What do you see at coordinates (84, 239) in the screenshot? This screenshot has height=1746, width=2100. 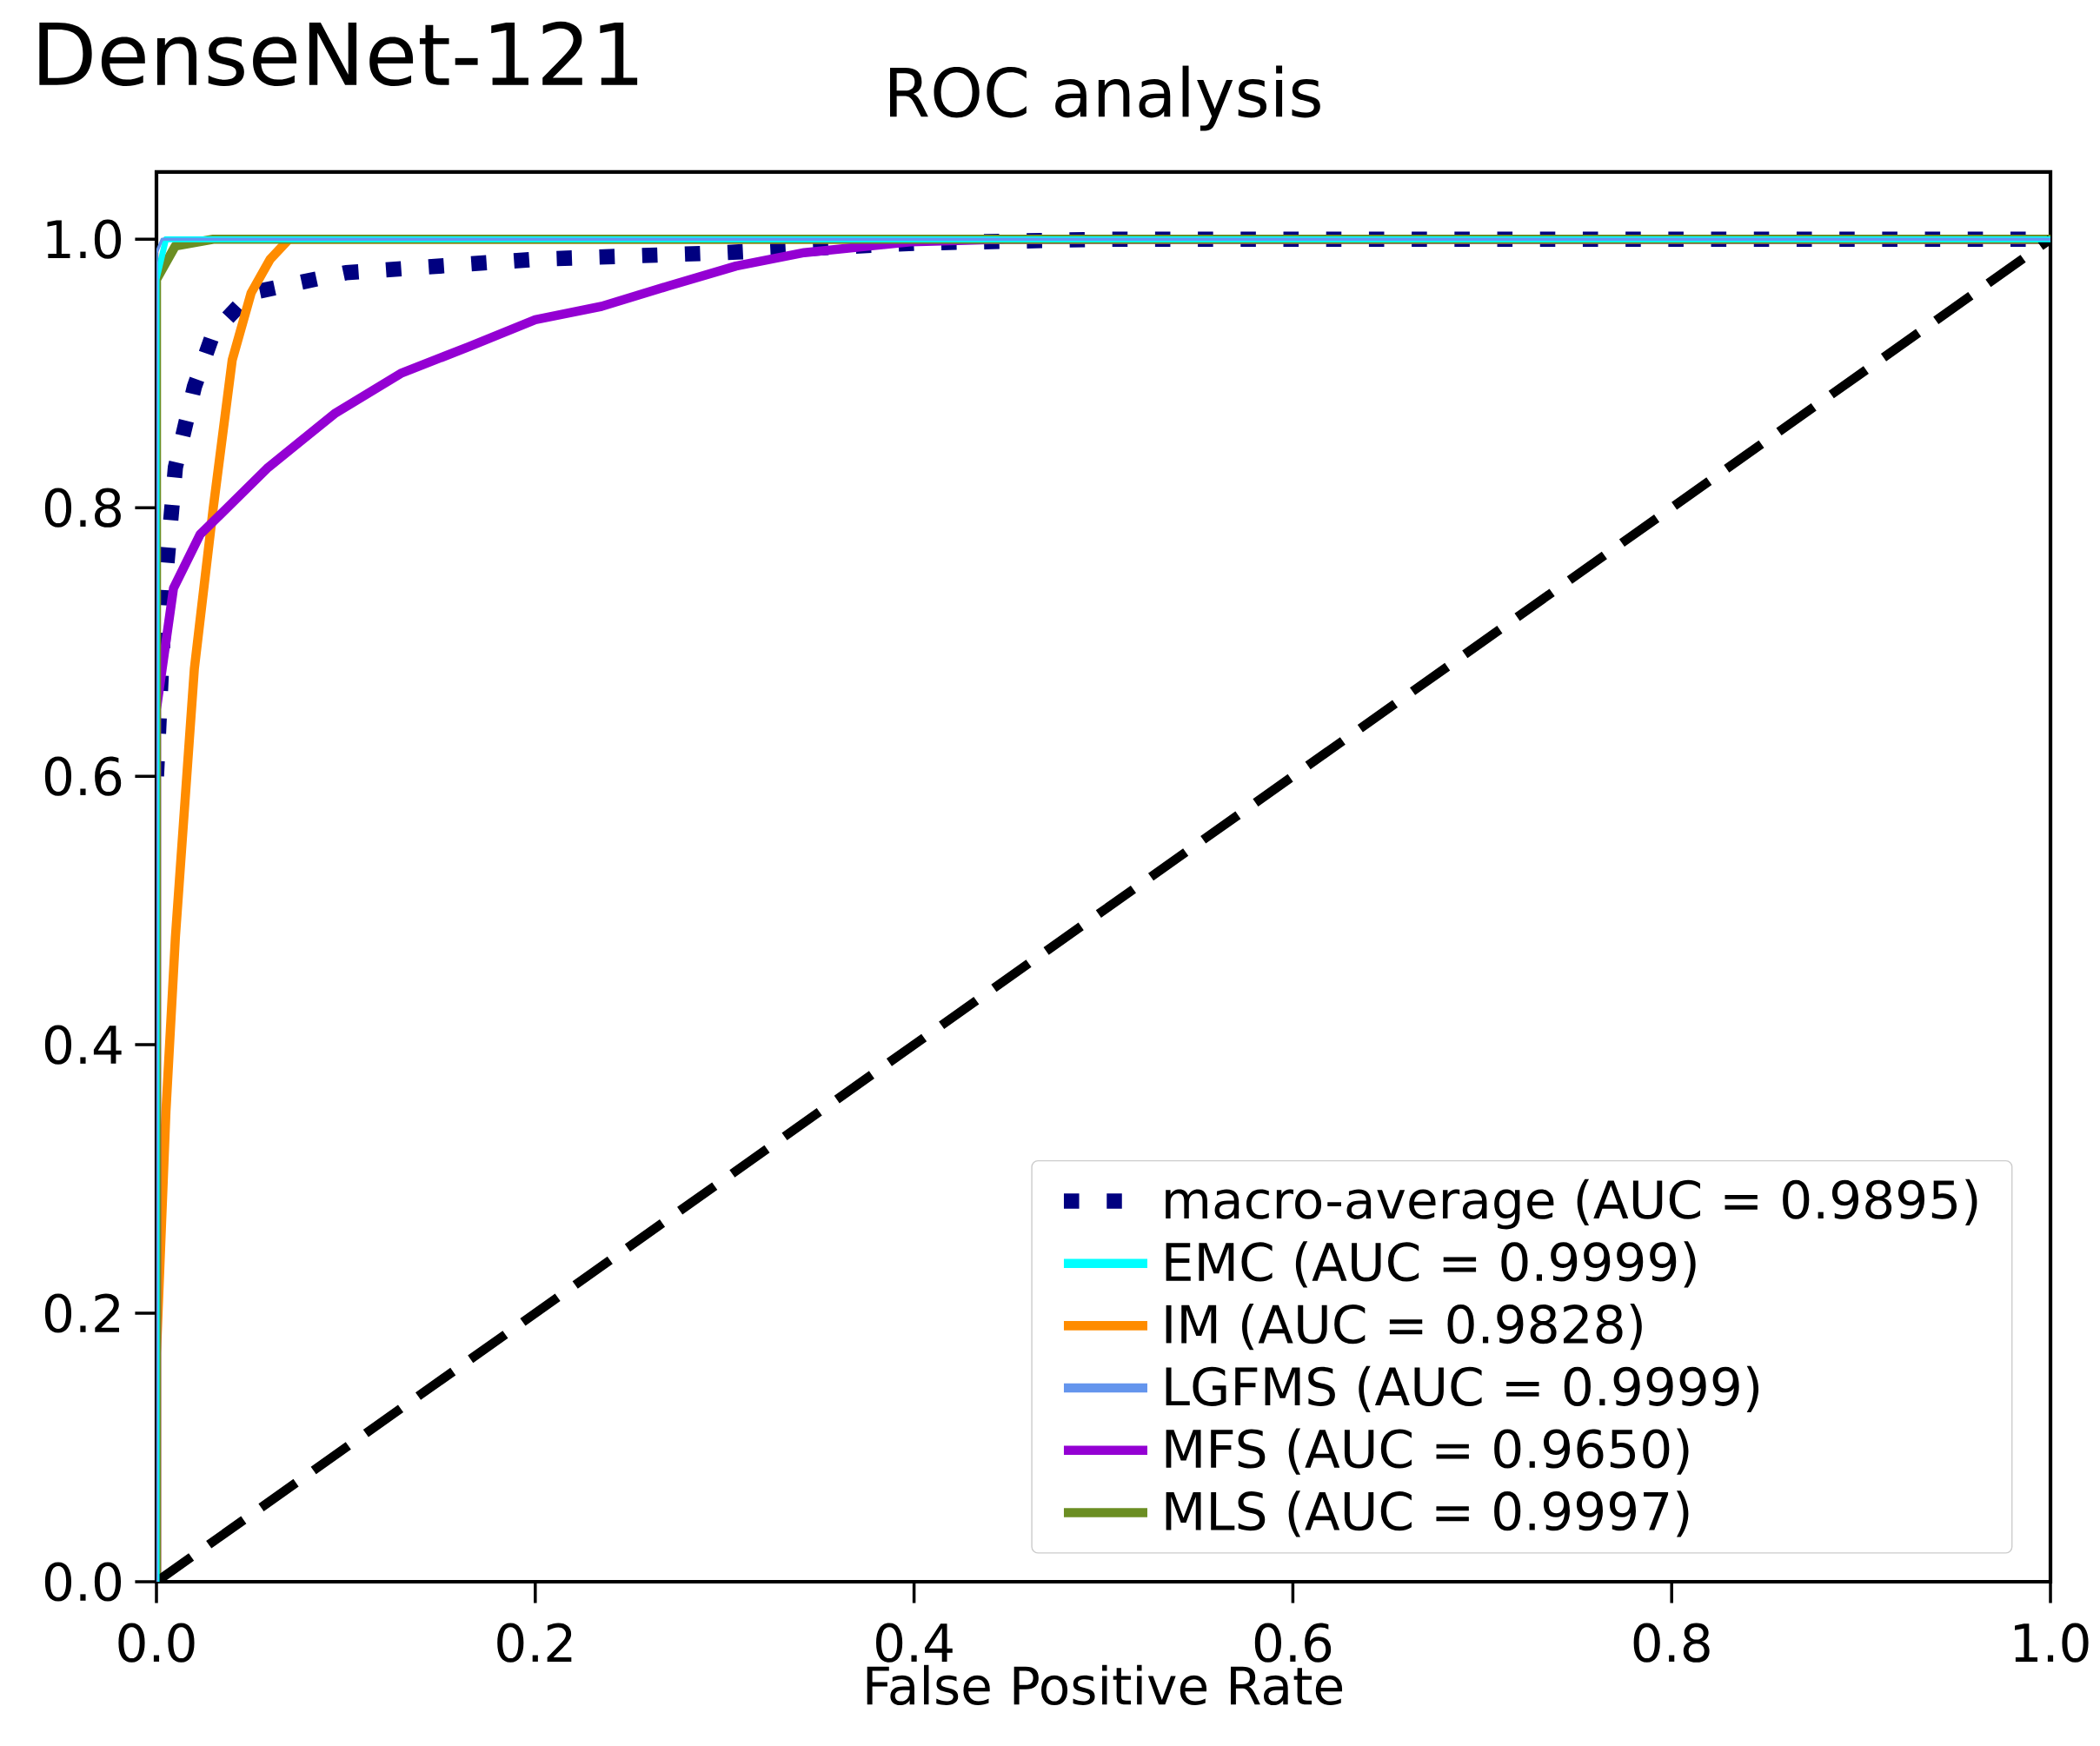 I see `y-tick-label: 1.0` at bounding box center [84, 239].